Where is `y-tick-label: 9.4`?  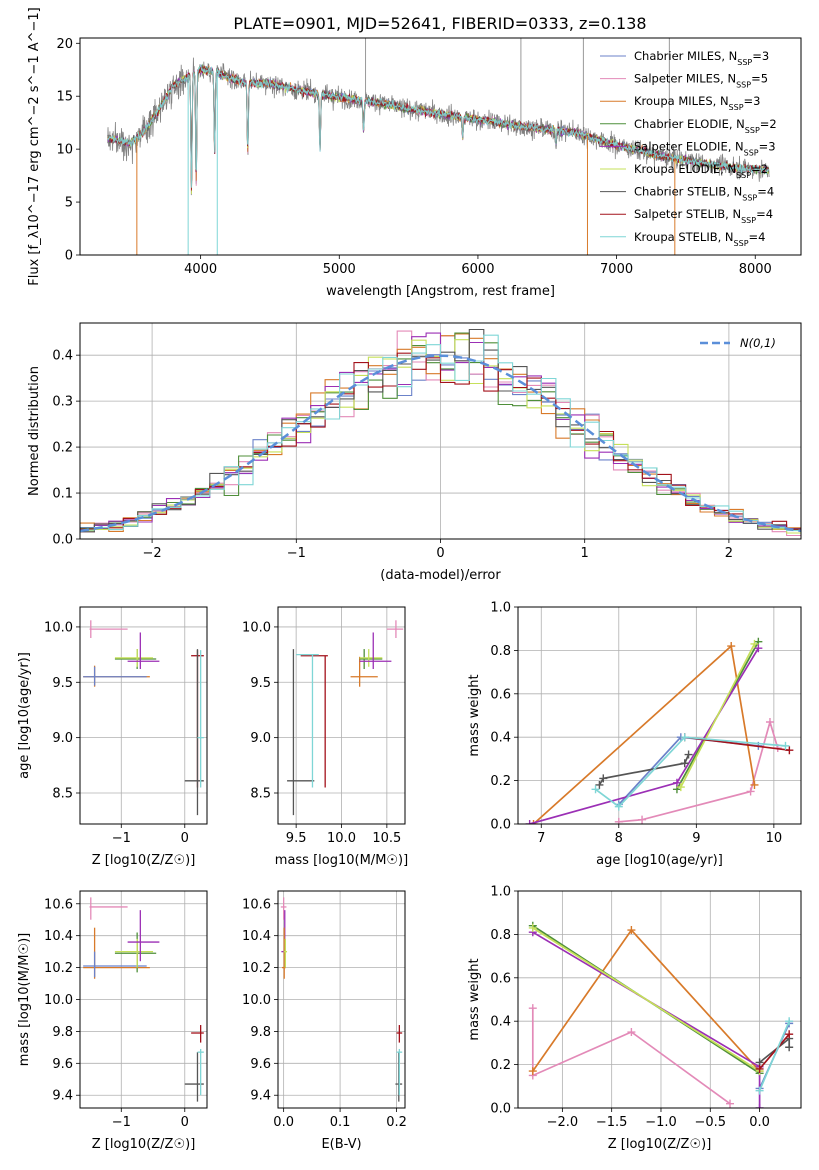 y-tick-label: 9.4 is located at coordinates (62, 1096).